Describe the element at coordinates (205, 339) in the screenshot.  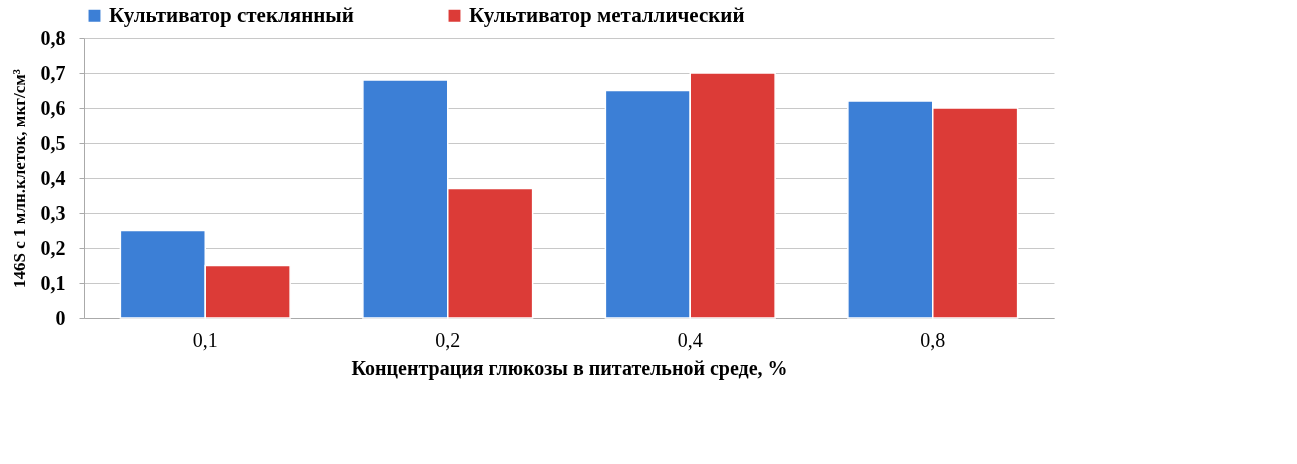
I see `x-tick-label: 0,1` at that location.